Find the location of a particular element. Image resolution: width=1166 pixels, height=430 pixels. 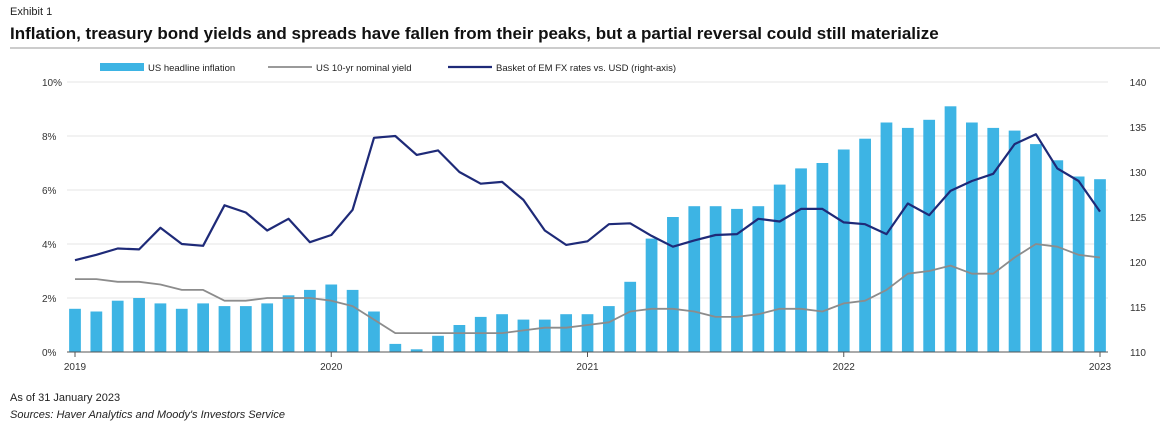

y-right-tick-label: 110 is located at coordinates (1138, 353).